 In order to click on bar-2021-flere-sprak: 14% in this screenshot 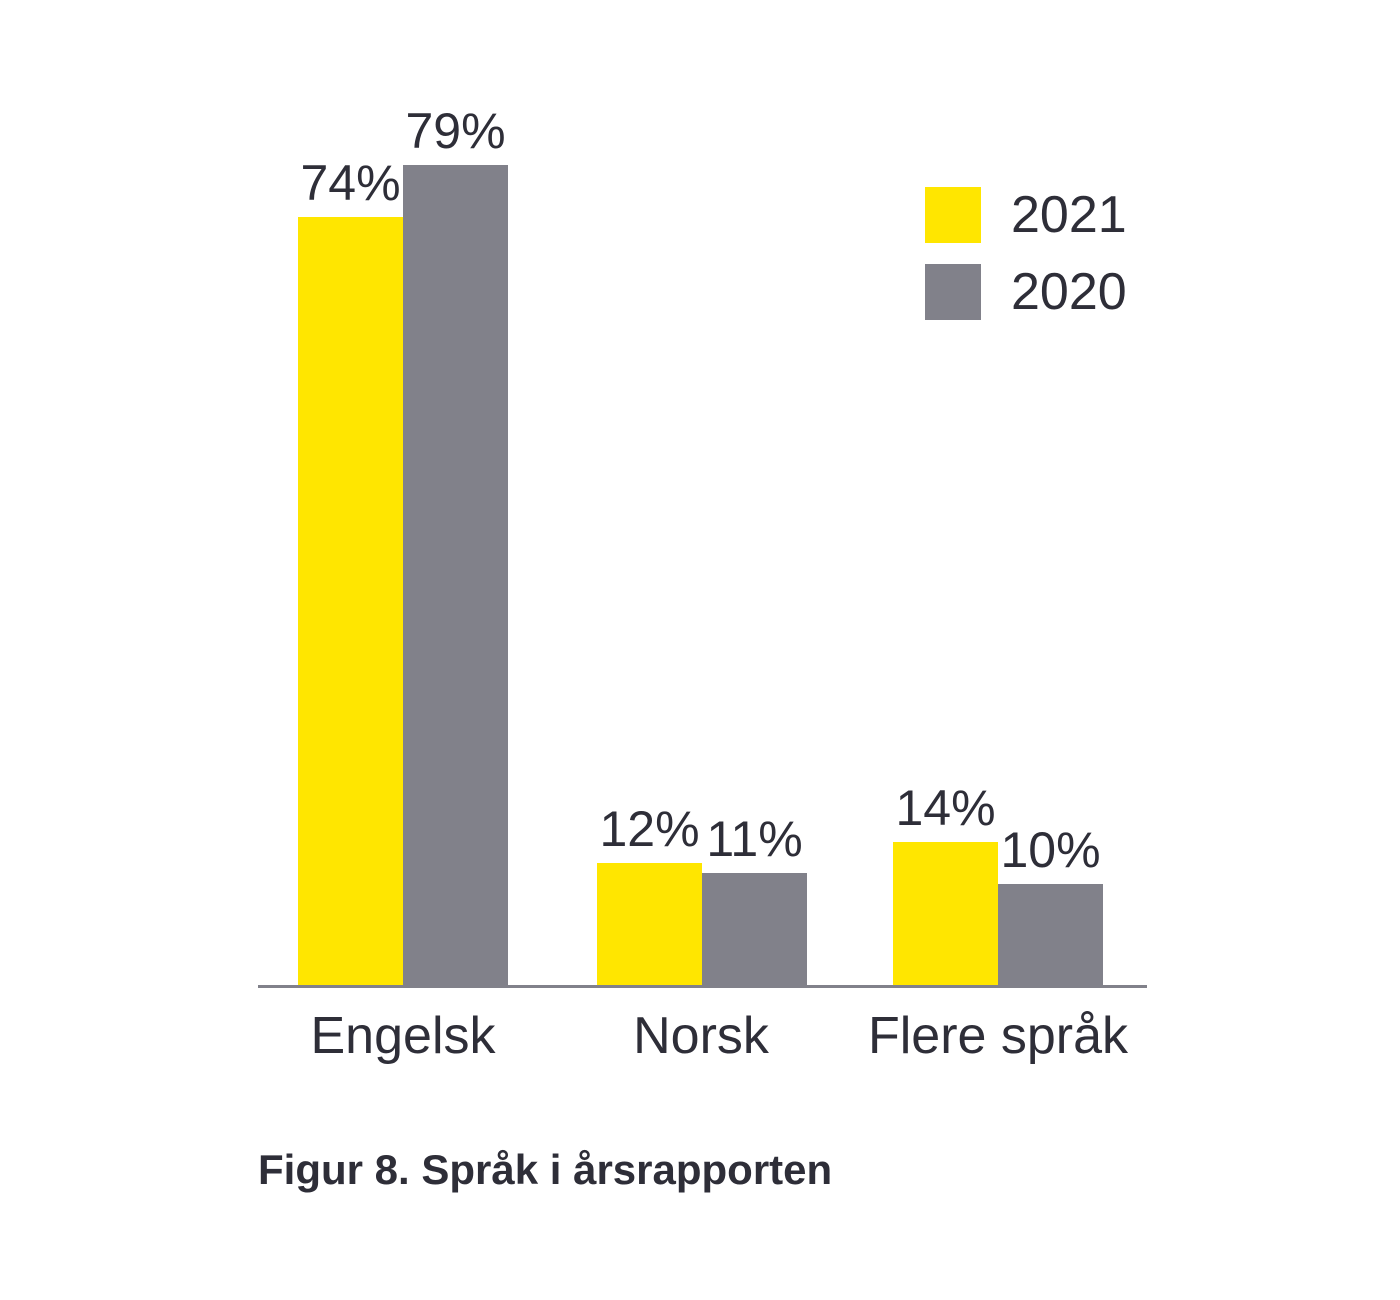, I will do `click(945, 884)`.